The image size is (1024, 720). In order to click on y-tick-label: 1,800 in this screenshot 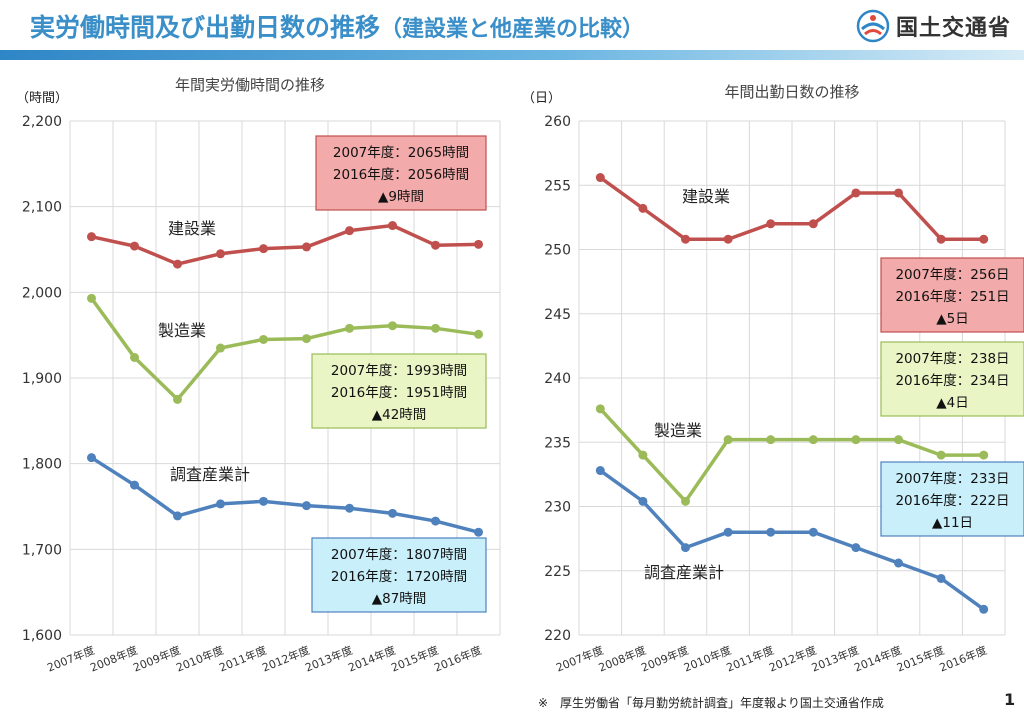, I will do `click(42, 465)`.